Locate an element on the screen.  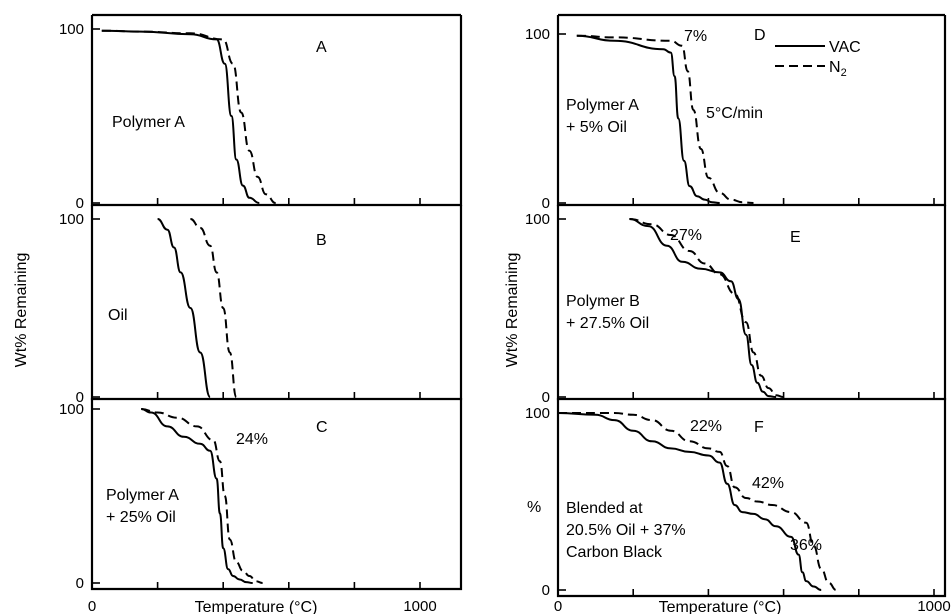
sample-label: Blended at is located at coordinates (604, 508).